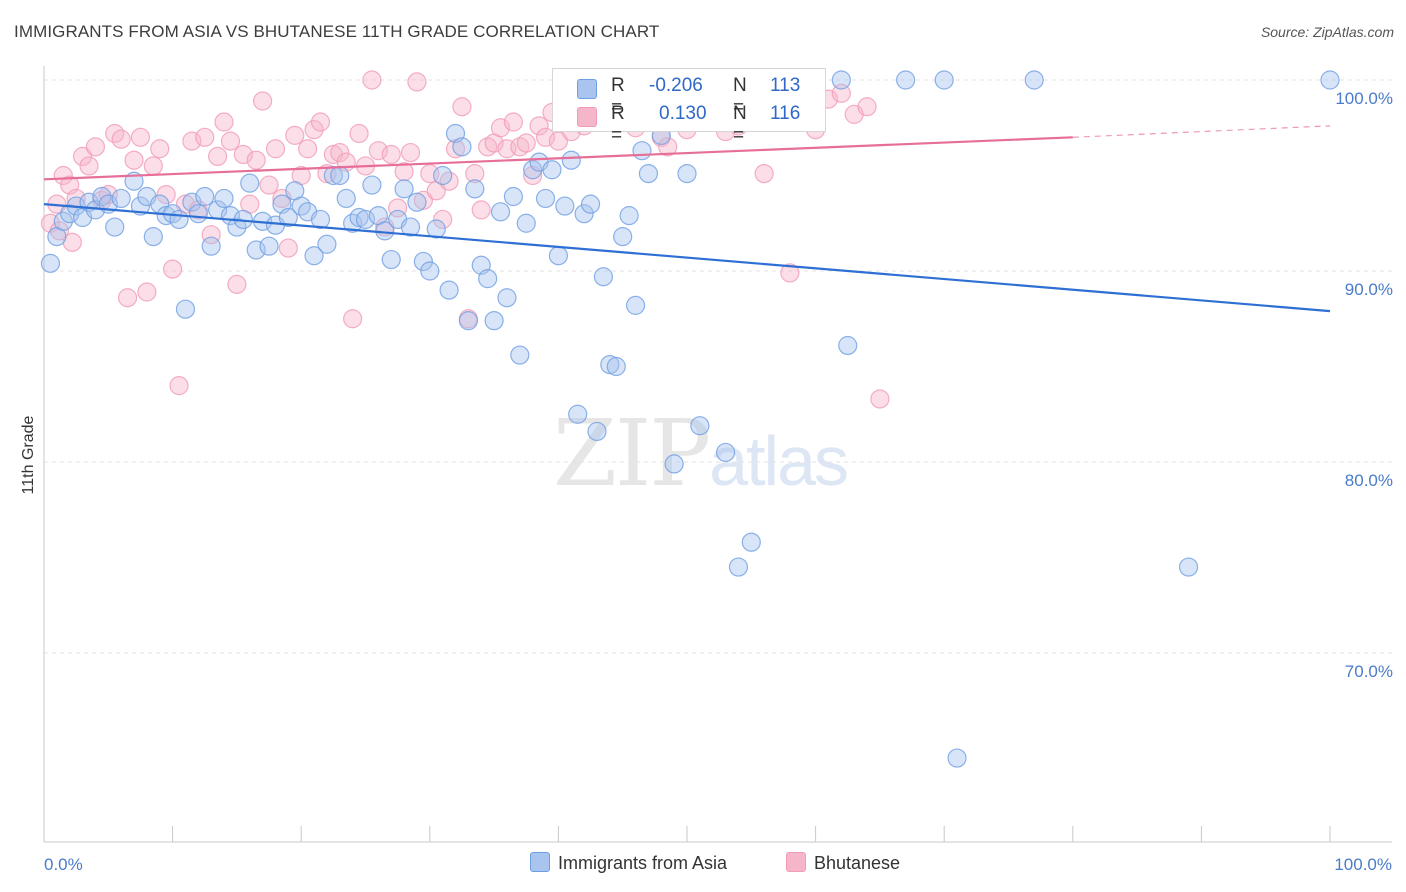 The width and height of the screenshot is (1406, 892). What do you see at coordinates (1364, 98) in the screenshot?
I see `y-tick-label: 100.0%` at bounding box center [1364, 98].